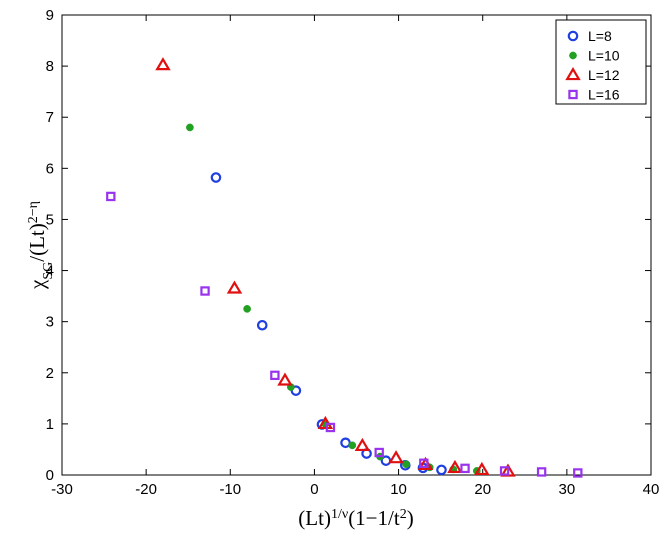  What do you see at coordinates (398, 489) in the screenshot?
I see `x-tick-label: 10` at bounding box center [398, 489].